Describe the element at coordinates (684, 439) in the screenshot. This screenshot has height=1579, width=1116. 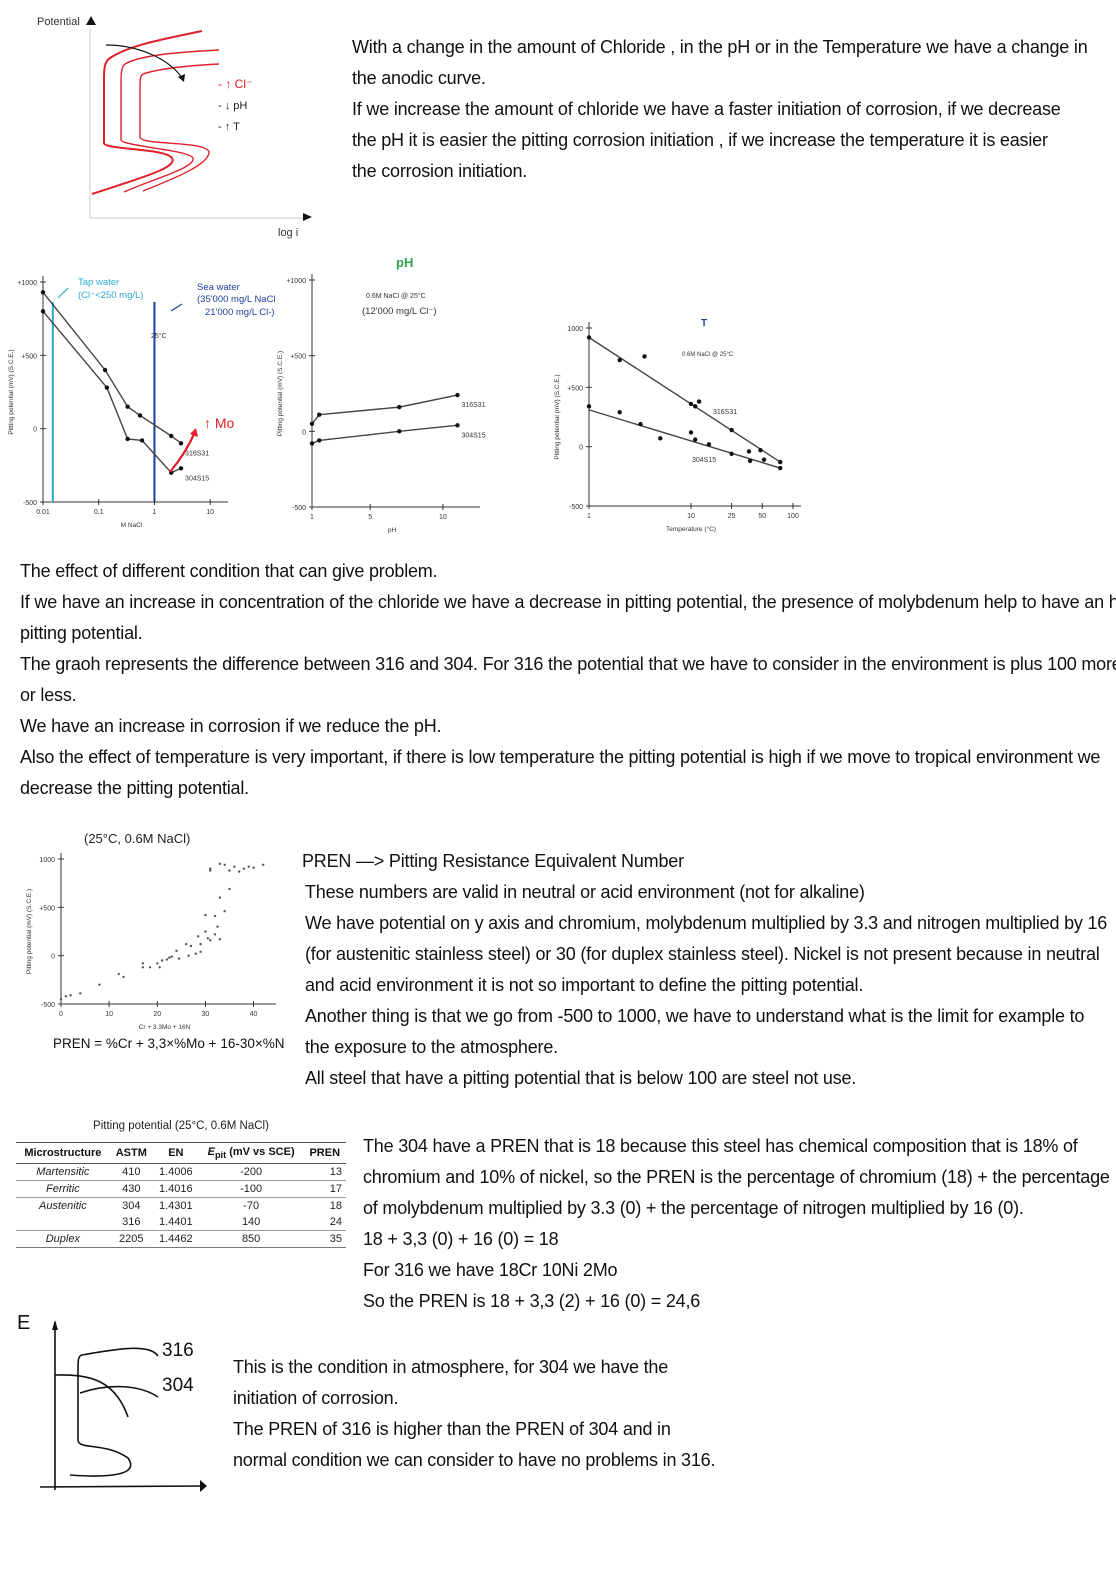
I see `fit-line` at that location.